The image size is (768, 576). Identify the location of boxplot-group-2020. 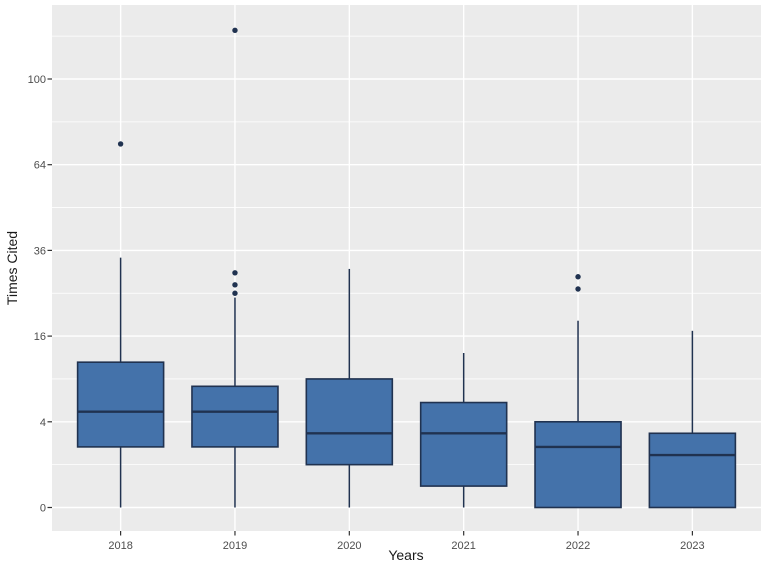
(349, 388).